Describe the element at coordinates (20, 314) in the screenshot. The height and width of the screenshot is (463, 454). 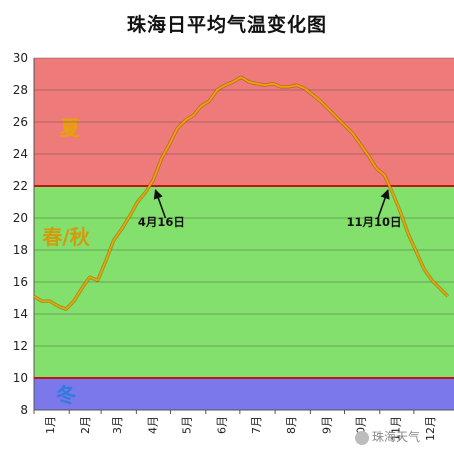
I see `y-tick-label-3: 14` at that location.